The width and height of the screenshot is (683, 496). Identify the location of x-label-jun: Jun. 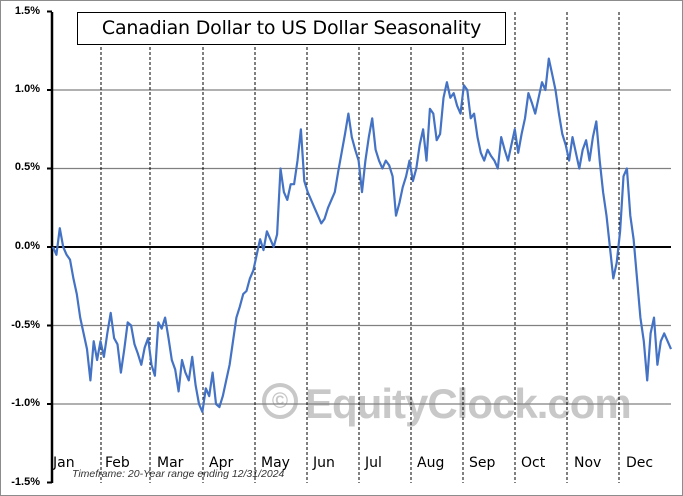
(324, 463).